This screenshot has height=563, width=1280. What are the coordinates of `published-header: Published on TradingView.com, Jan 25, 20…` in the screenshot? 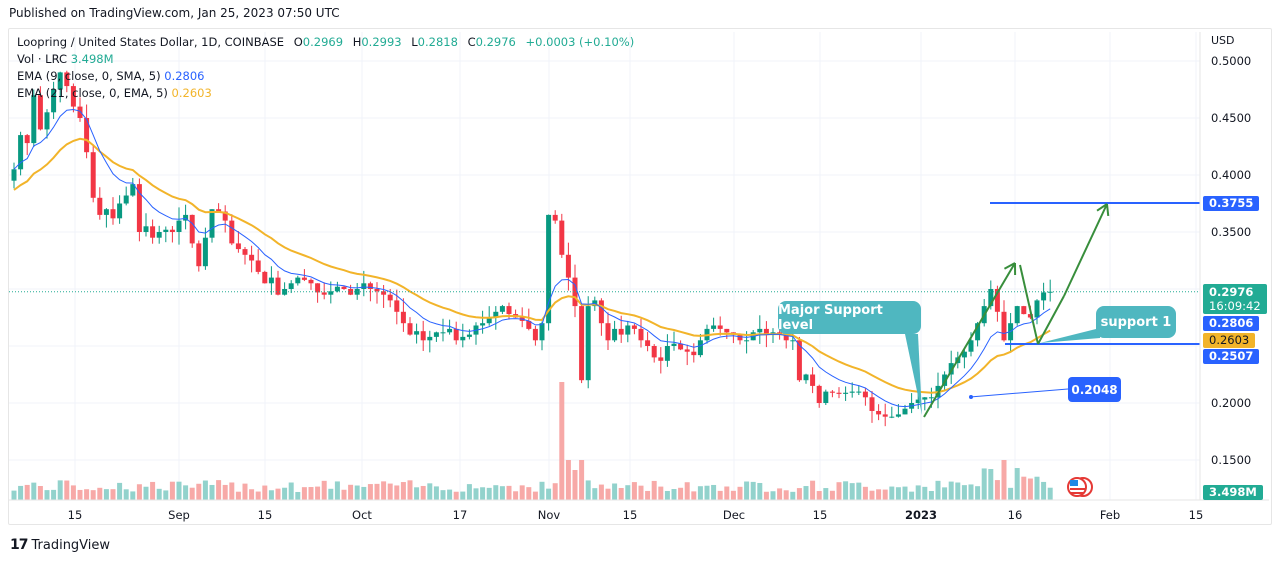 It's located at (174, 13).